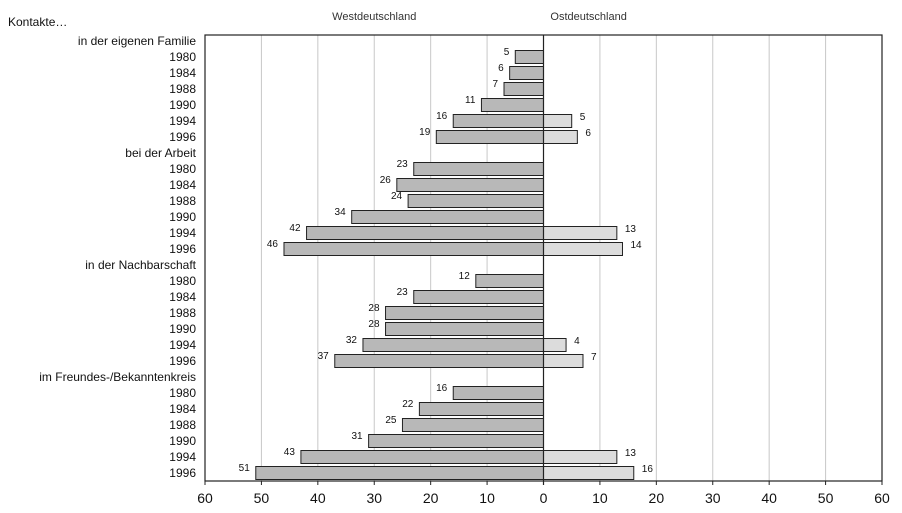 The height and width of the screenshot is (513, 902). I want to click on value-label-west: 42, so click(295, 228).